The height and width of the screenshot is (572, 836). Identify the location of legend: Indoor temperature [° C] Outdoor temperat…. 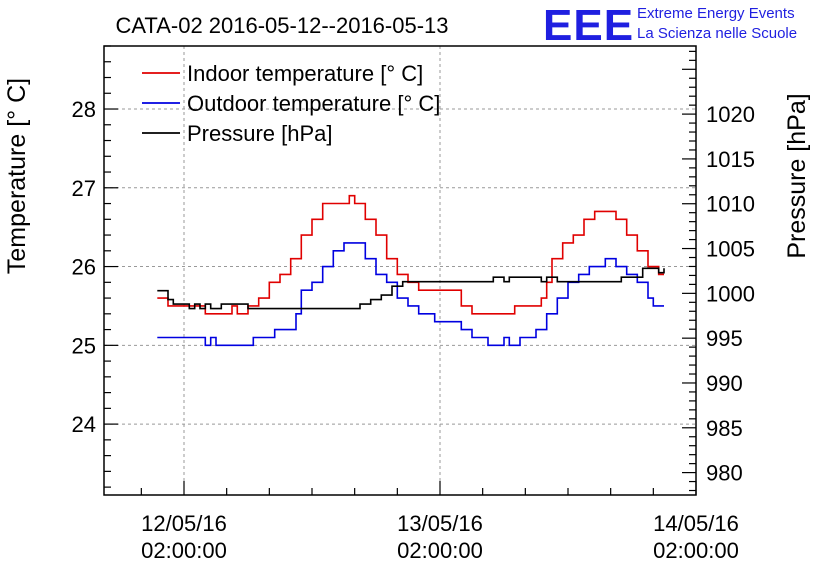
(291, 103).